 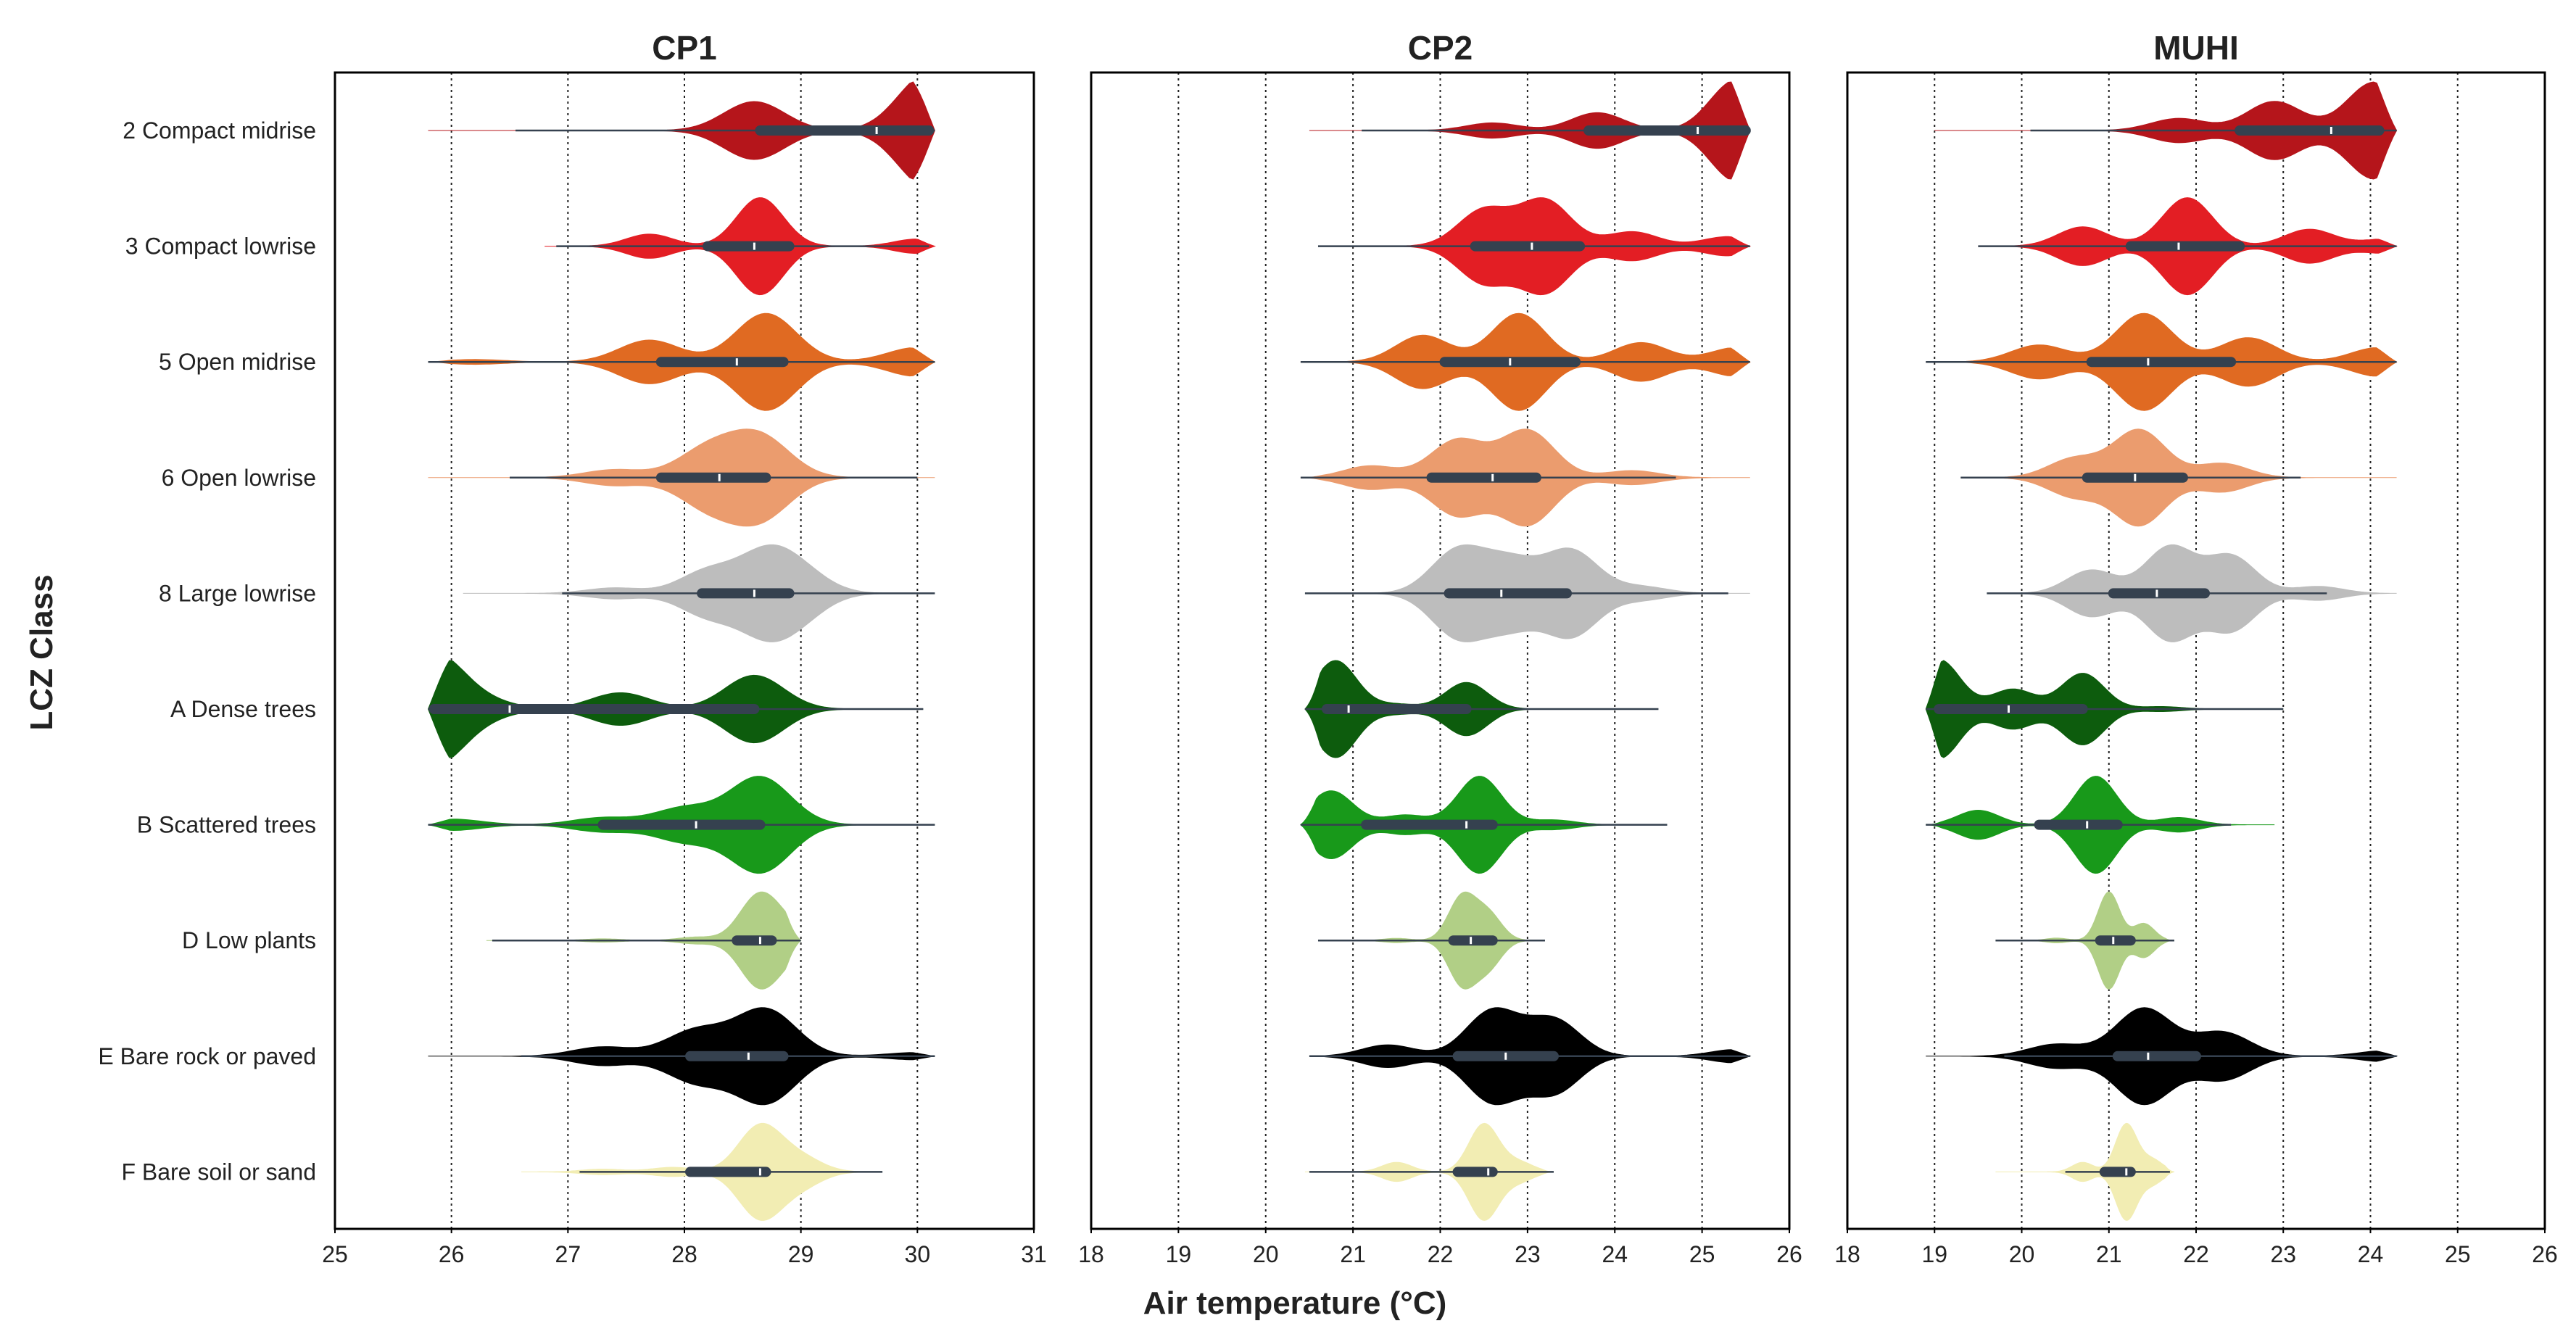 I want to click on panel-title: MUHI, so click(x=2196, y=48).